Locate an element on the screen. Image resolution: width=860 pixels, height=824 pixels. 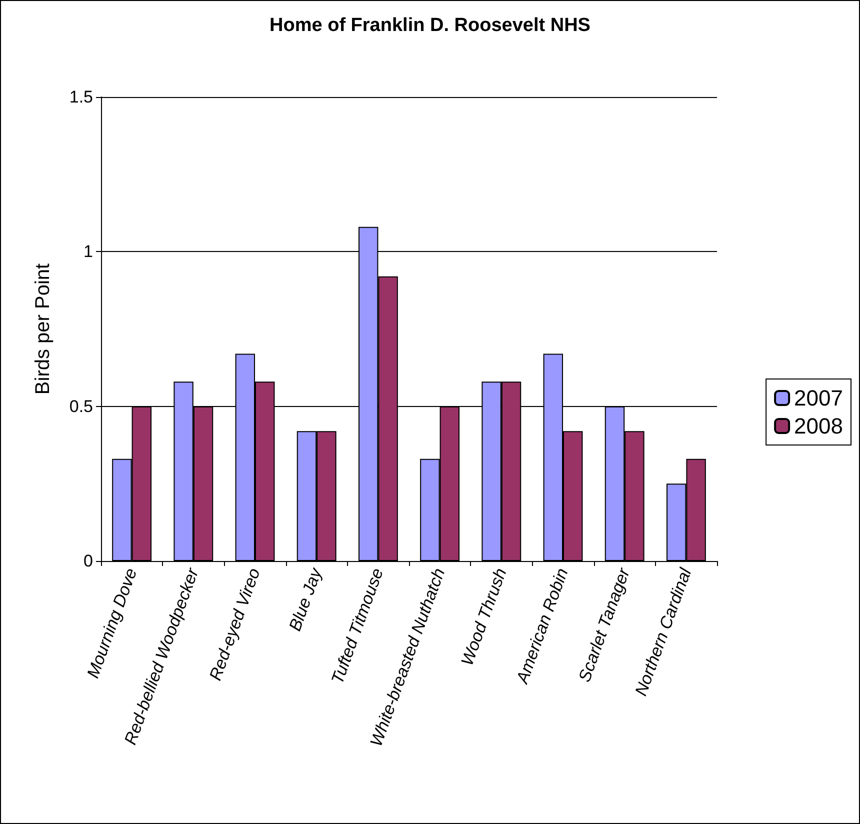
legend-label: 2007 is located at coordinates (819, 398).